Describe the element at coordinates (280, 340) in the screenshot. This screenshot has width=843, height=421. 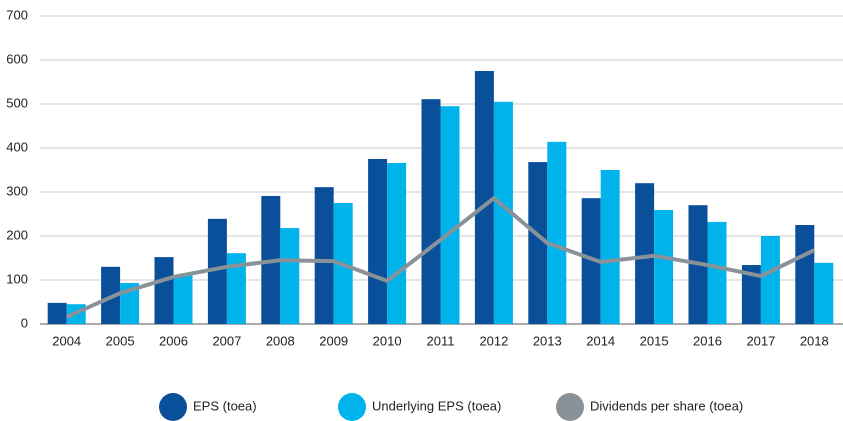
I see `x-tick-label: 2008` at that location.